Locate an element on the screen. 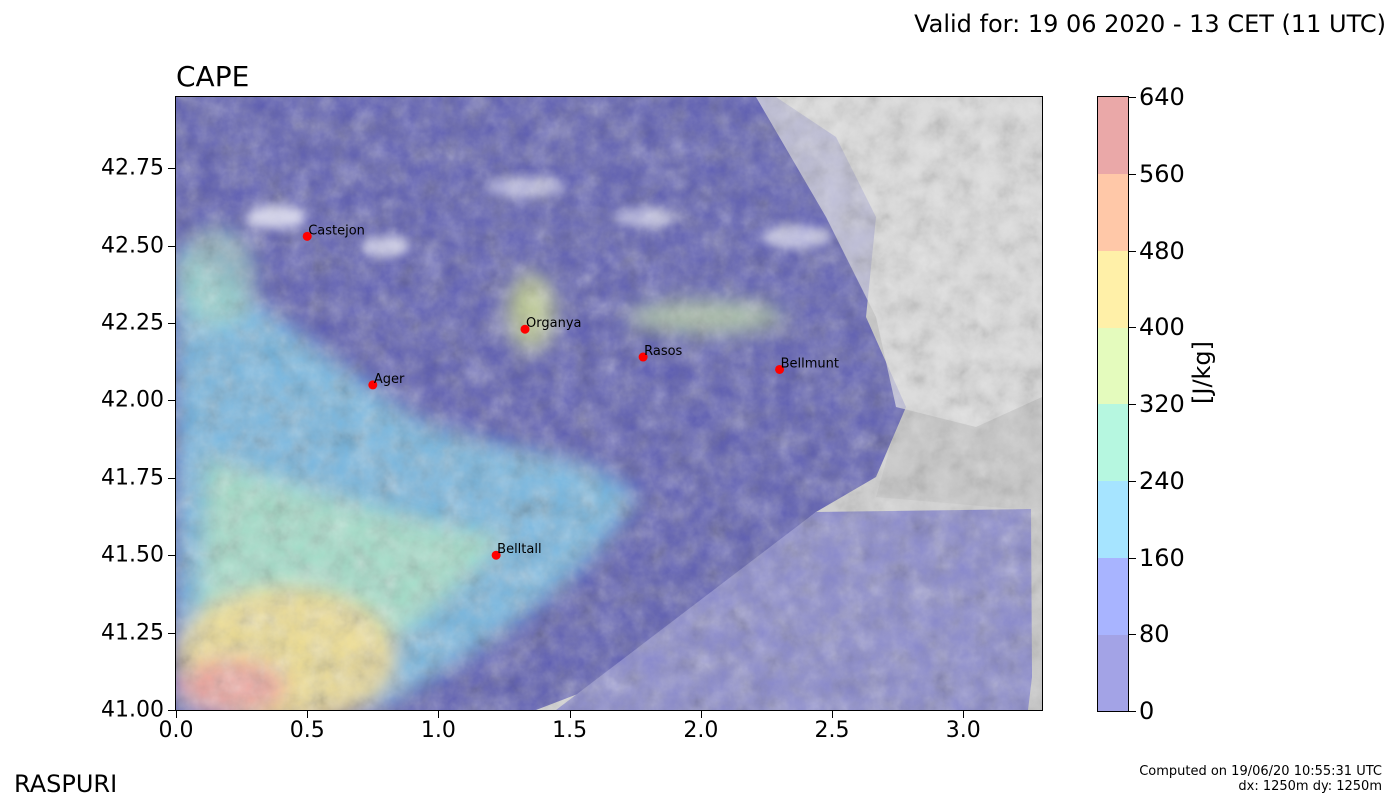 The width and height of the screenshot is (1400, 800). colorbar-tick-label: 160 is located at coordinates (1162, 557).